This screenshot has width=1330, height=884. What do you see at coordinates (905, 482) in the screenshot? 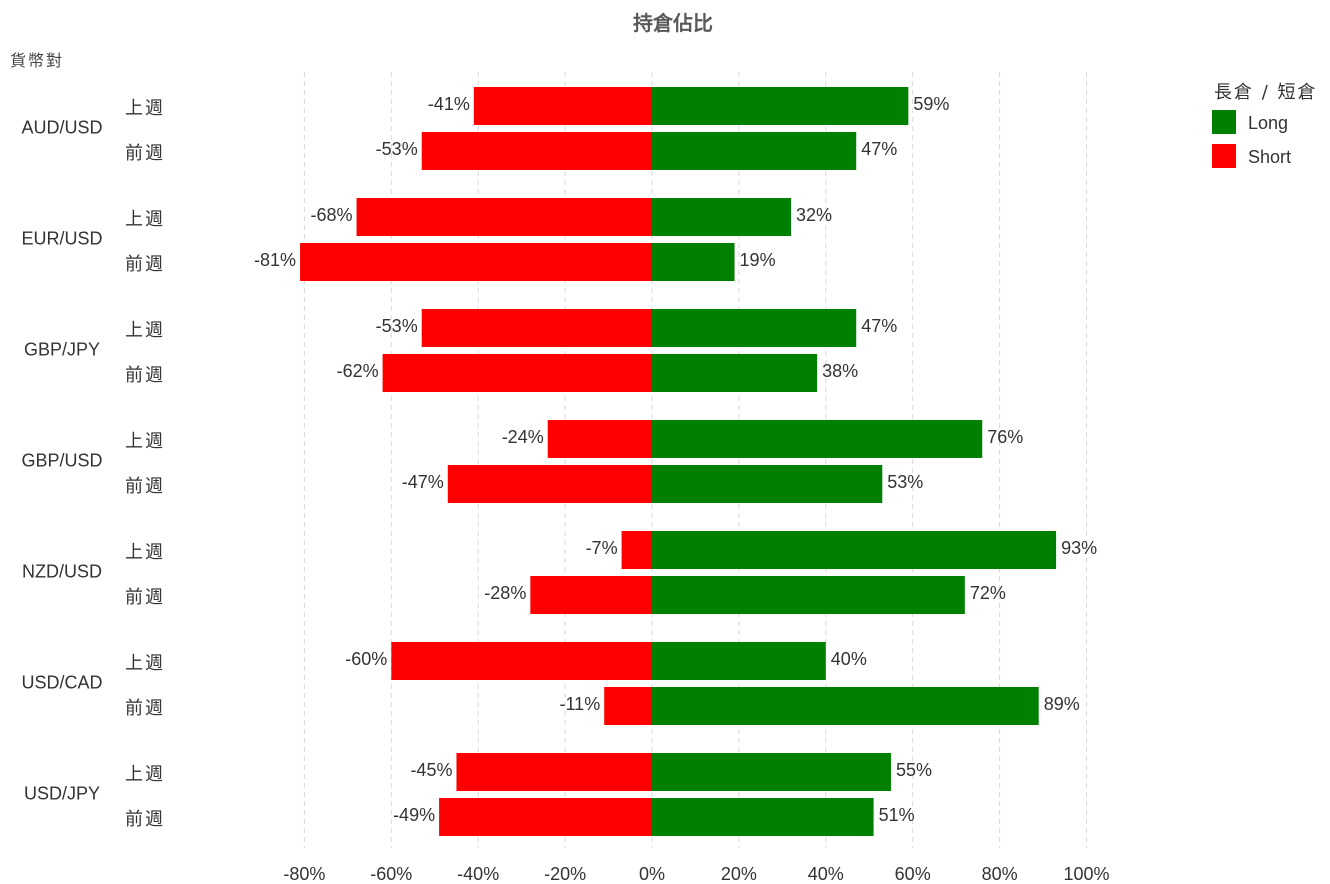
I see `data-label-long: 53%` at bounding box center [905, 482].